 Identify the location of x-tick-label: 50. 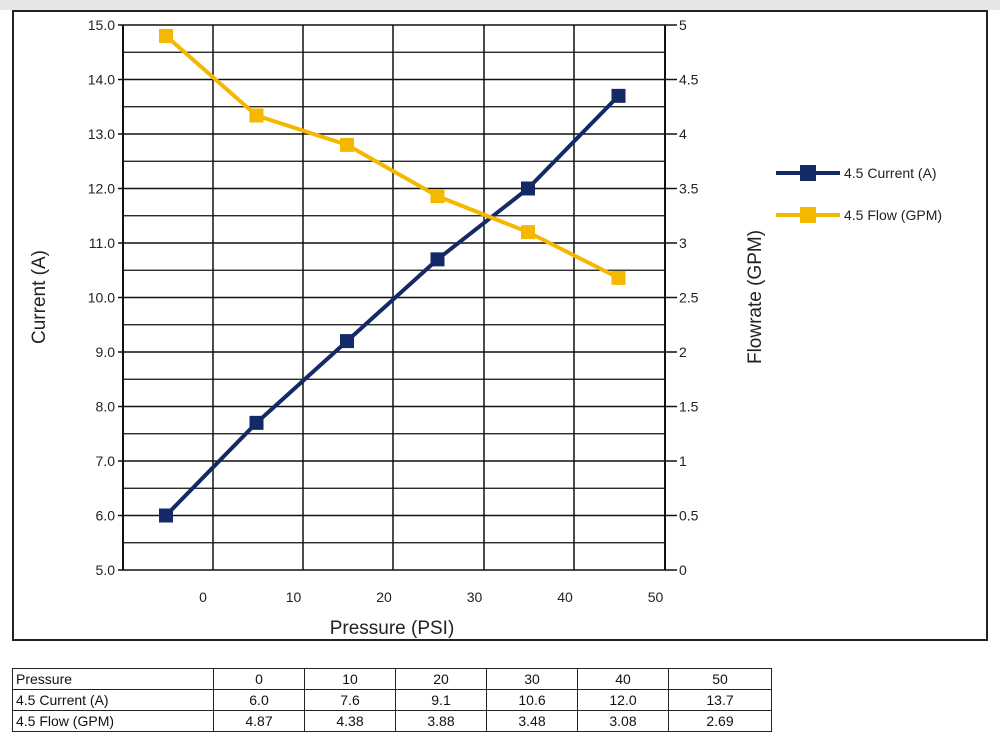
(656, 597).